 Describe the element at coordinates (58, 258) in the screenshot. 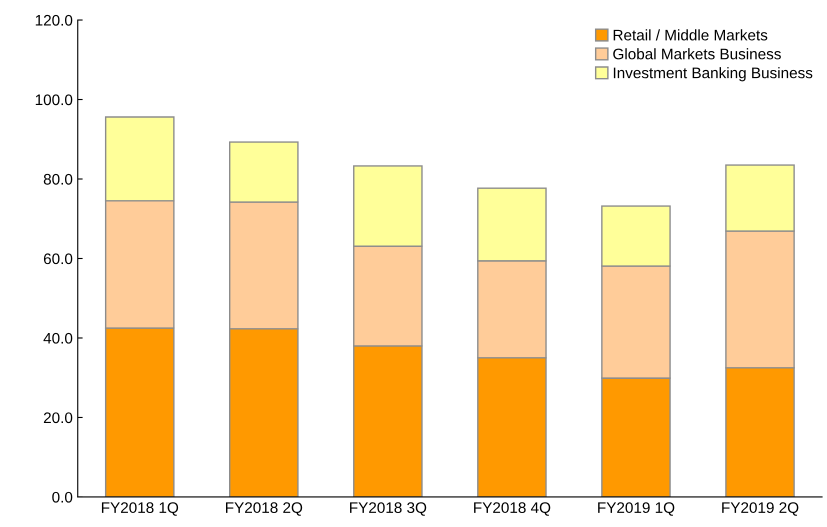

I see `y-tick-label: 60.0` at that location.